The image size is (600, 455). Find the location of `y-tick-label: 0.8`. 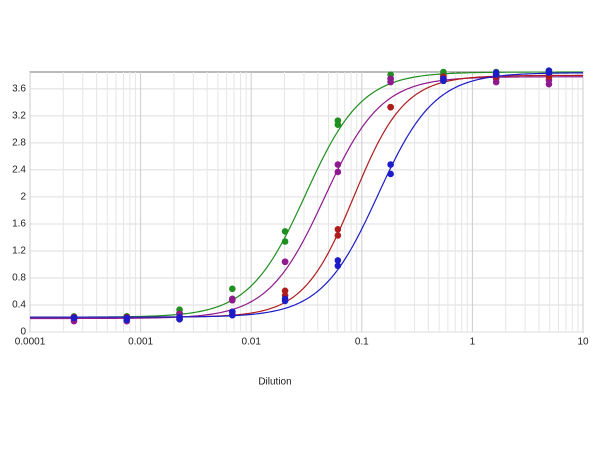

y-tick-label: 0.8 is located at coordinates (19, 278).